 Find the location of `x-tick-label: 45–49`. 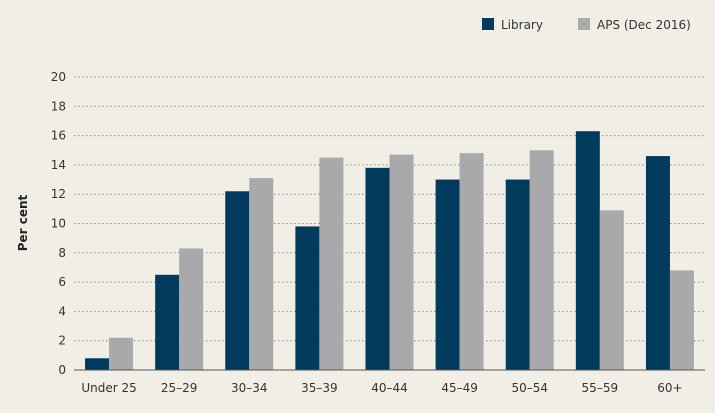

x-tick-label: 45–49 is located at coordinates (459, 388).